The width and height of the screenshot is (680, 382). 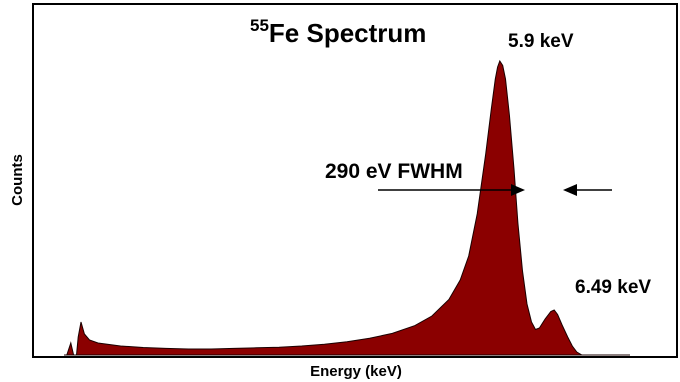 I want to click on x-axis-label: Energy (keV), so click(x=356, y=371).